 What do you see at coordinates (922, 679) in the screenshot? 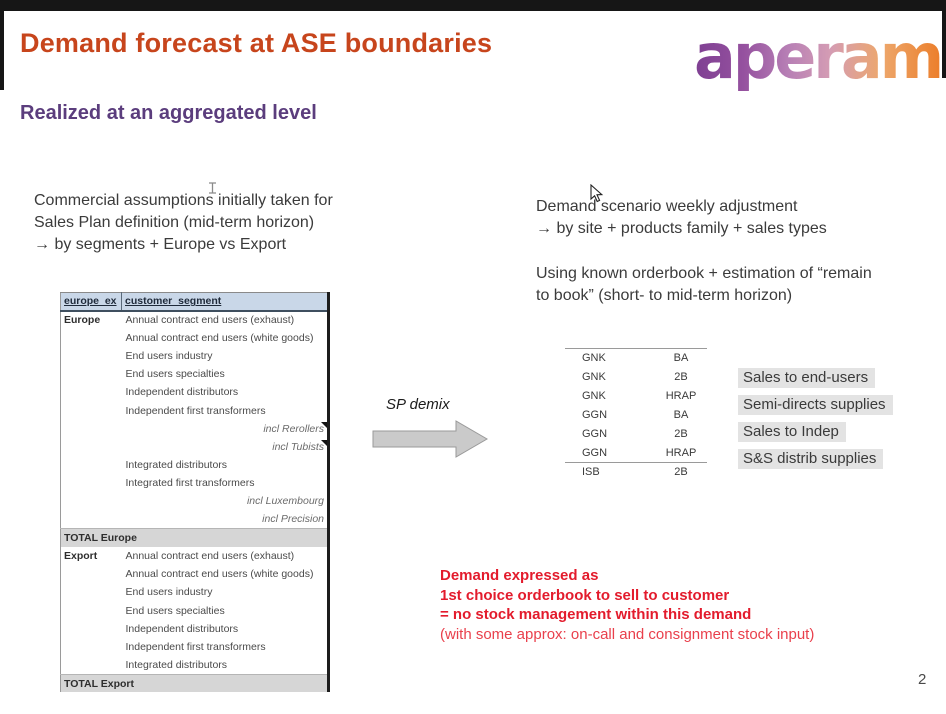
I see `page-number: 2` at bounding box center [922, 679].